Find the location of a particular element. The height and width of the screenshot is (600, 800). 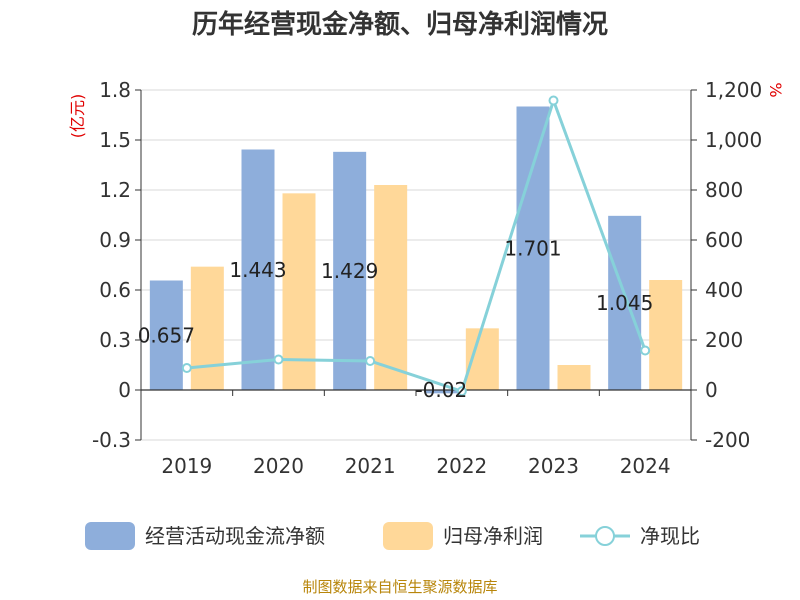

cashflow-data-label: 1.443 is located at coordinates (257, 270).